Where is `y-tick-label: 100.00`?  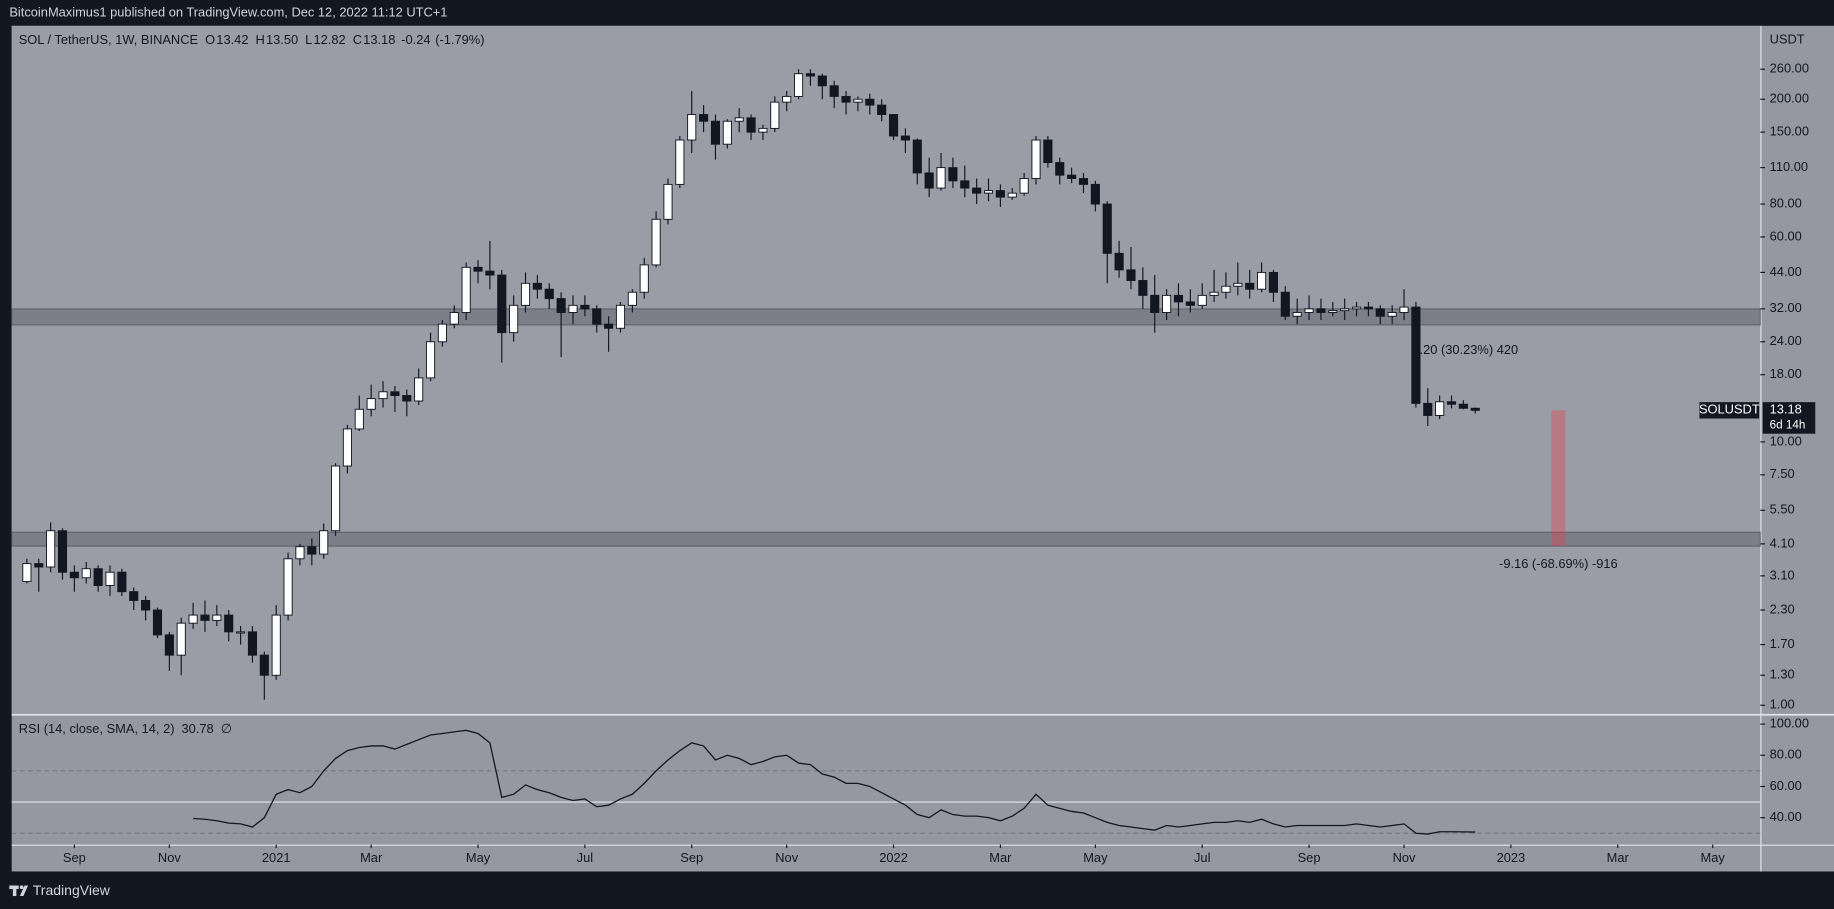 y-tick-label: 100.00 is located at coordinates (1789, 722).